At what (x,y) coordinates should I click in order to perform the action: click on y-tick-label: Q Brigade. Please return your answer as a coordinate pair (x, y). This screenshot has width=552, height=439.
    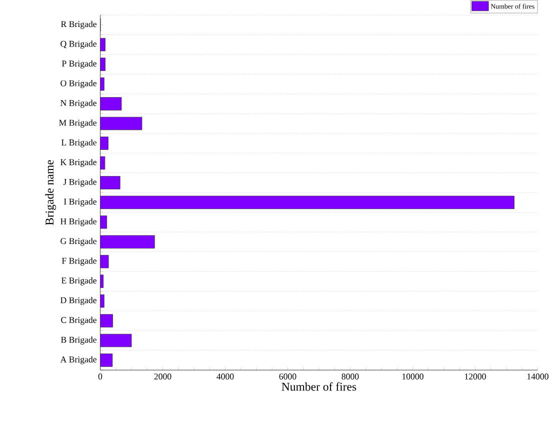
    Looking at the image, I should click on (78, 44).